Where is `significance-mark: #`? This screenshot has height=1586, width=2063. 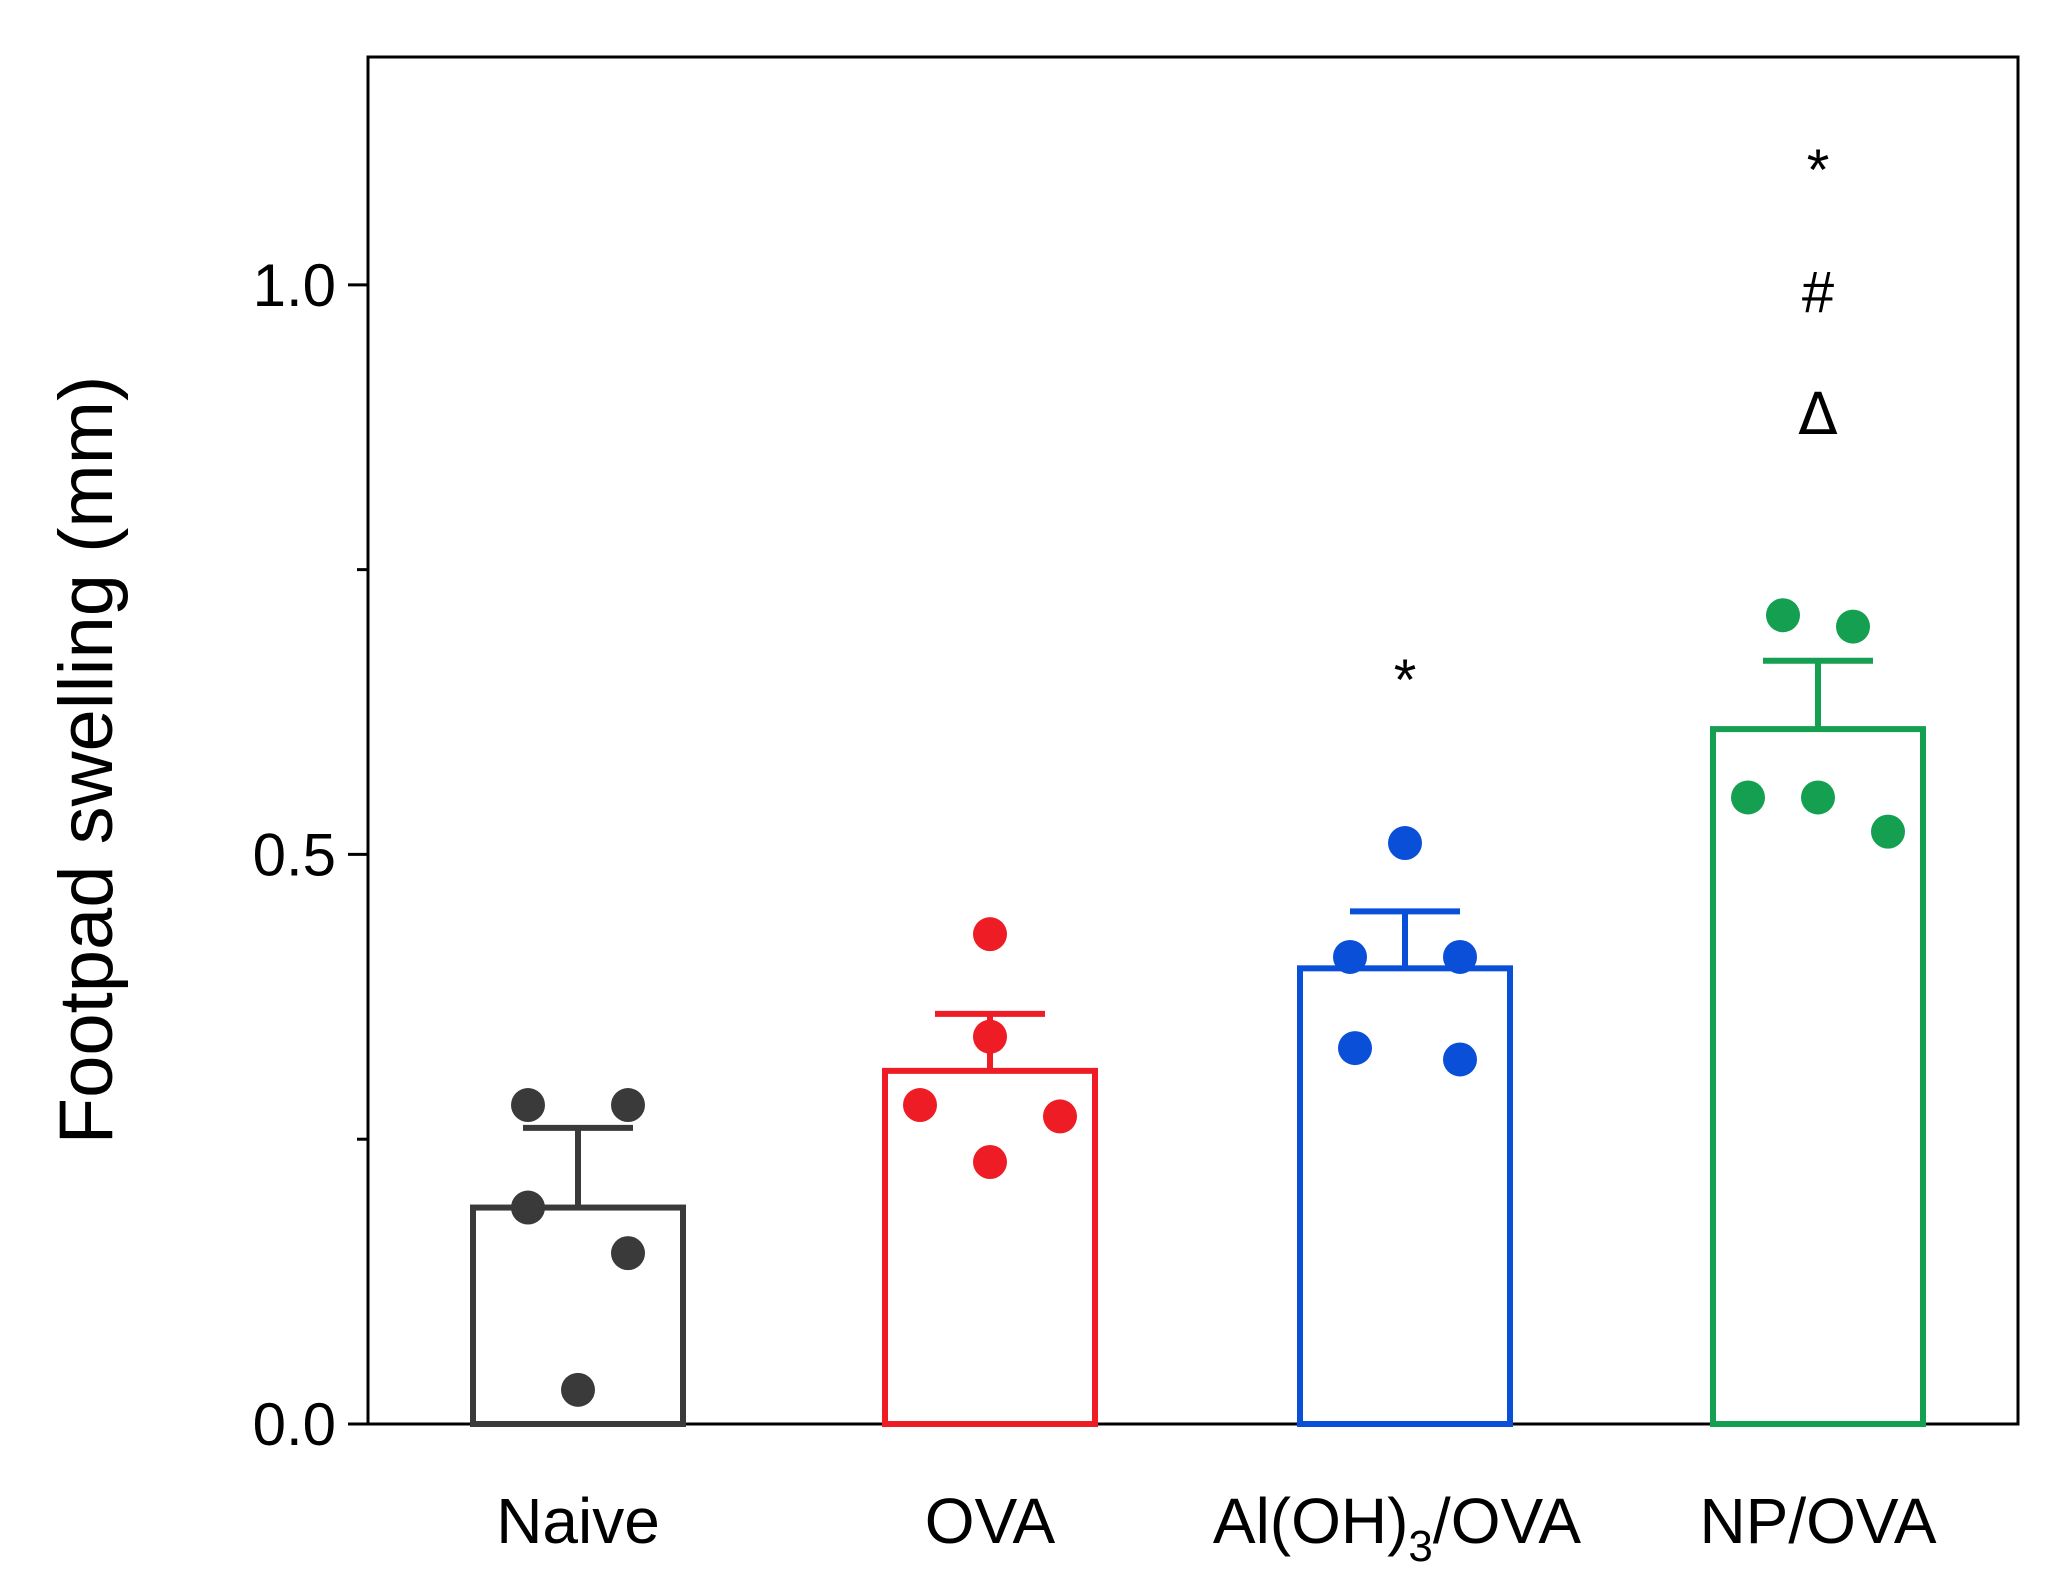
significance-mark: # is located at coordinates (1818, 292).